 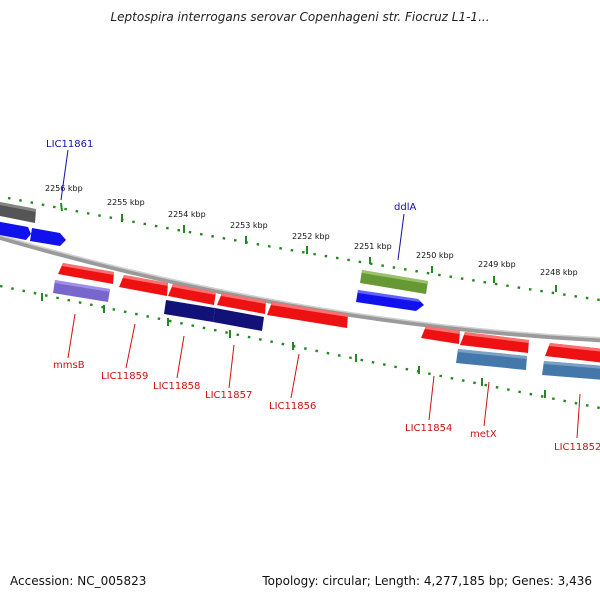 What do you see at coordinates (483, 434) in the screenshot?
I see `gene-label-metx: metX` at bounding box center [483, 434].